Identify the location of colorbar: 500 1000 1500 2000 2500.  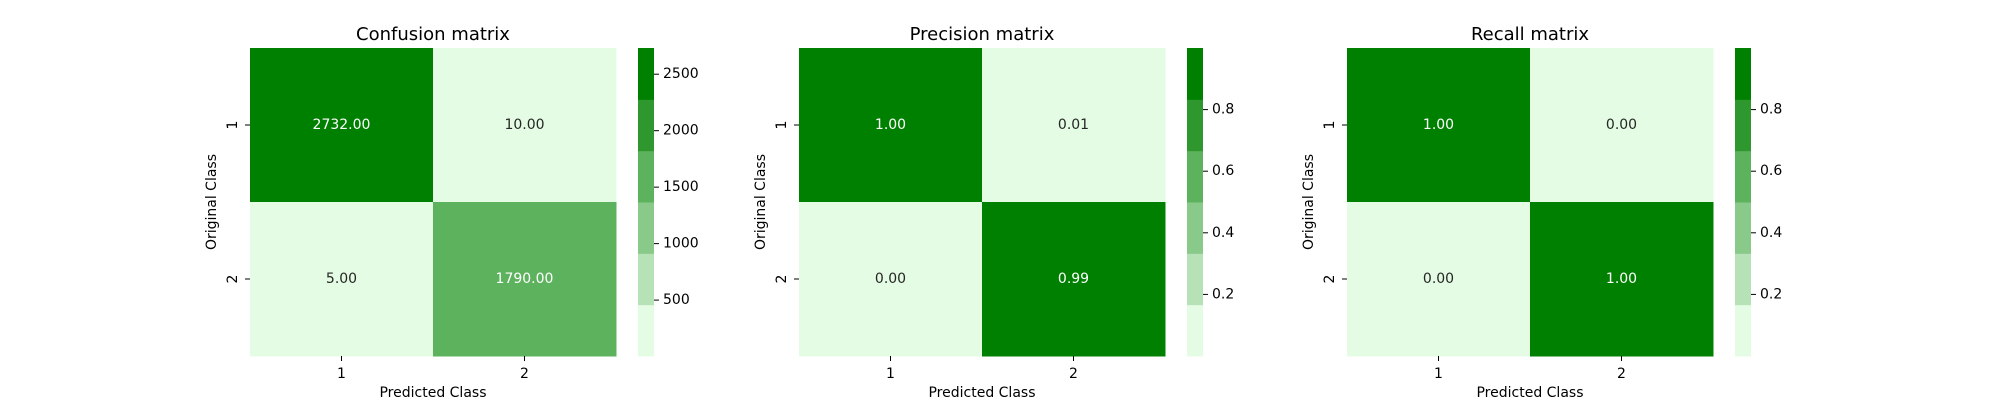
(668, 202).